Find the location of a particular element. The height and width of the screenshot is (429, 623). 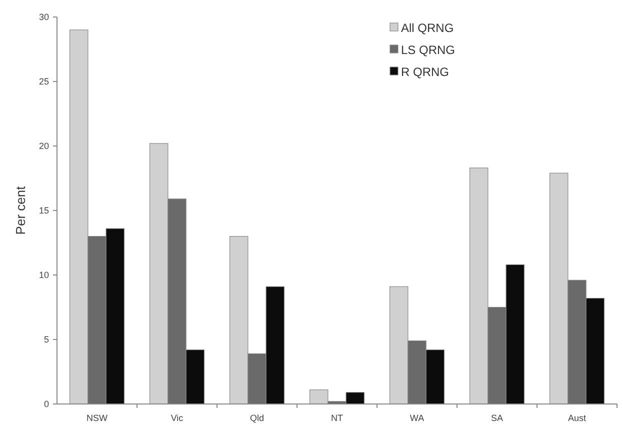

y-axis-title: Per cent is located at coordinates (20, 210).